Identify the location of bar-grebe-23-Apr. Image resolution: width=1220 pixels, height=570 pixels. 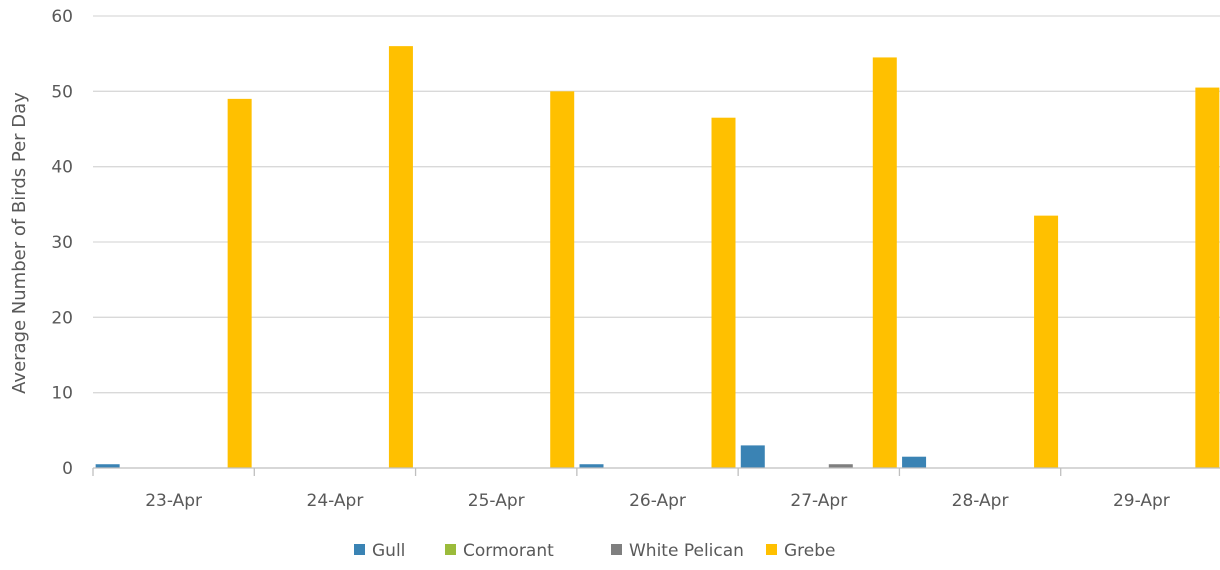
(239, 283).